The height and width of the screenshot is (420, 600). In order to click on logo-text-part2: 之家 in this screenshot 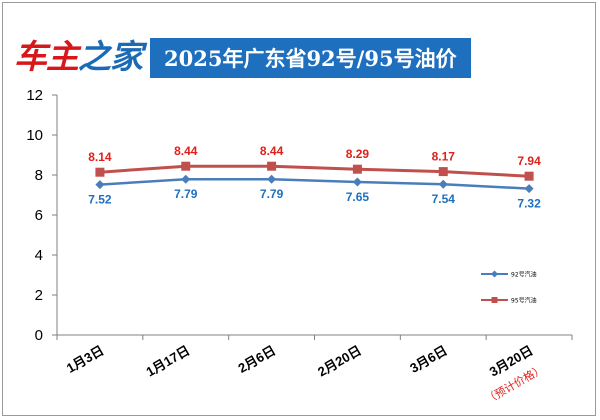, I will do `click(110, 56)`.